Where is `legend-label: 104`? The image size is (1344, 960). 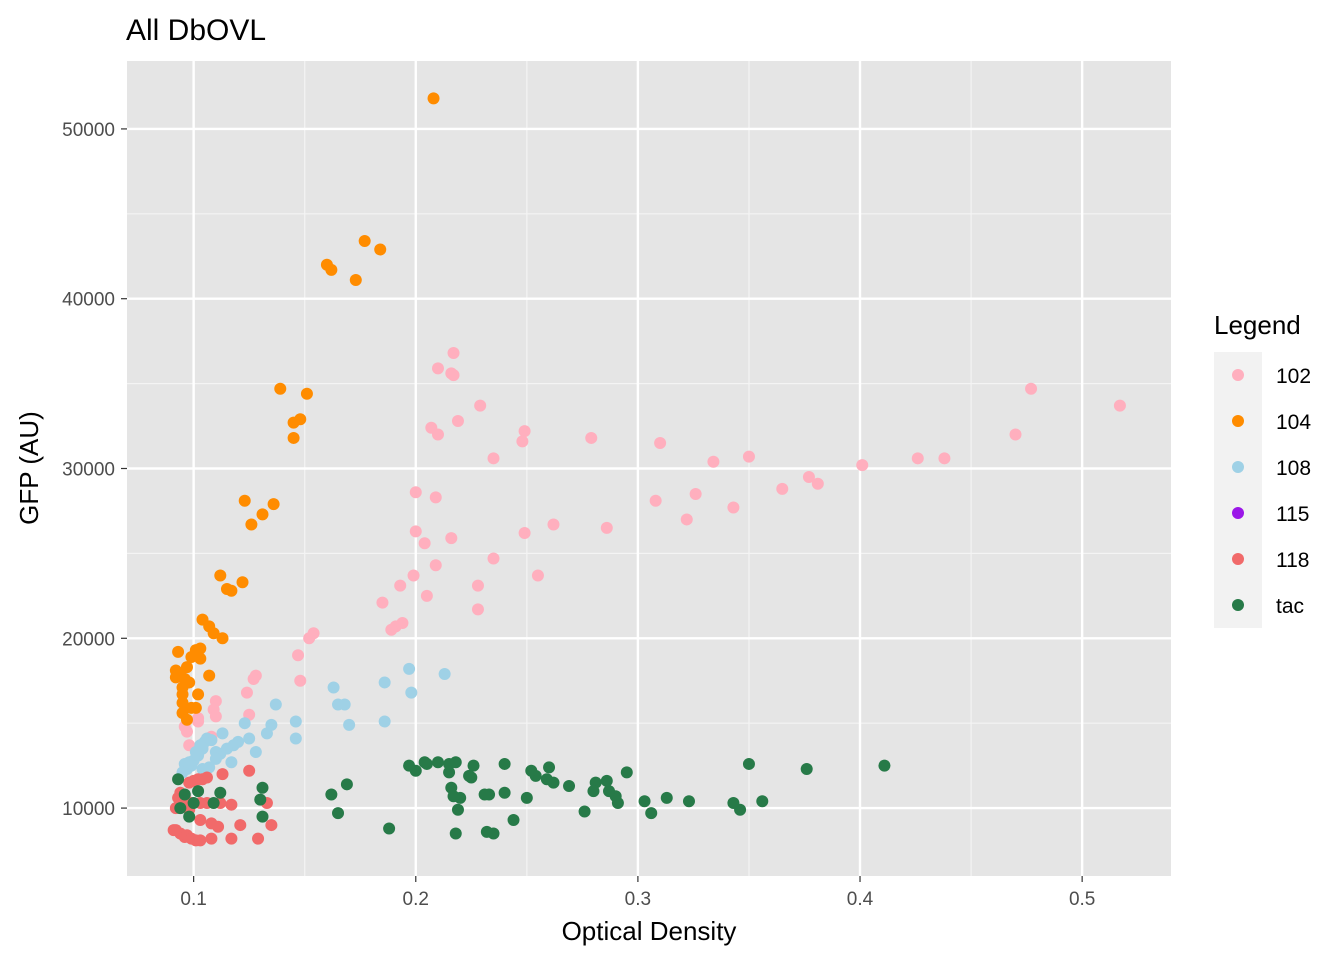 legend-label: 104 is located at coordinates (1293, 422).